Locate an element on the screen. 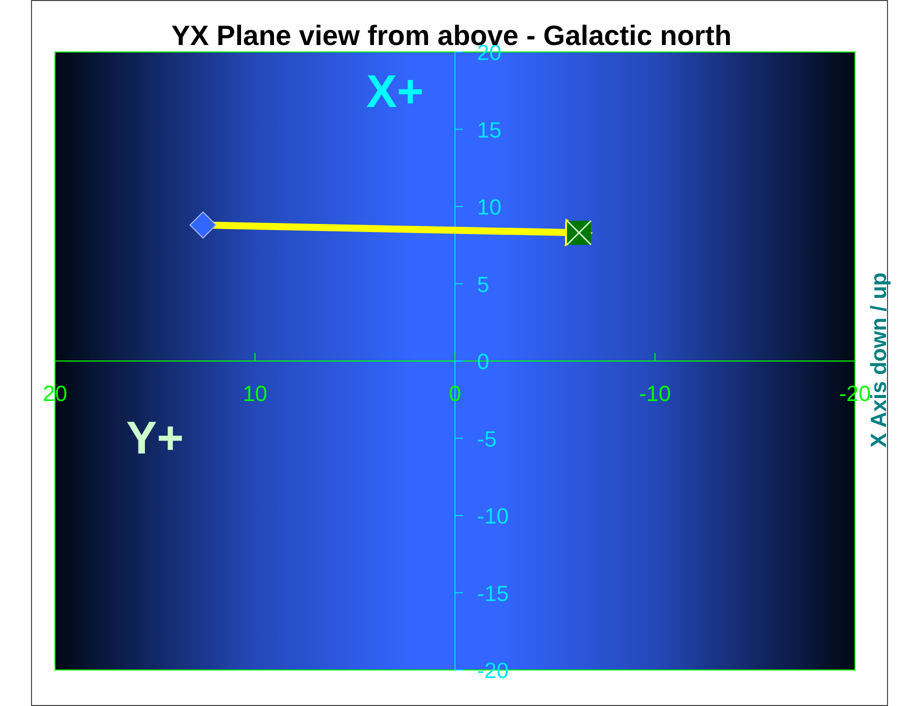  y-tick-label: 5 is located at coordinates (483, 284).